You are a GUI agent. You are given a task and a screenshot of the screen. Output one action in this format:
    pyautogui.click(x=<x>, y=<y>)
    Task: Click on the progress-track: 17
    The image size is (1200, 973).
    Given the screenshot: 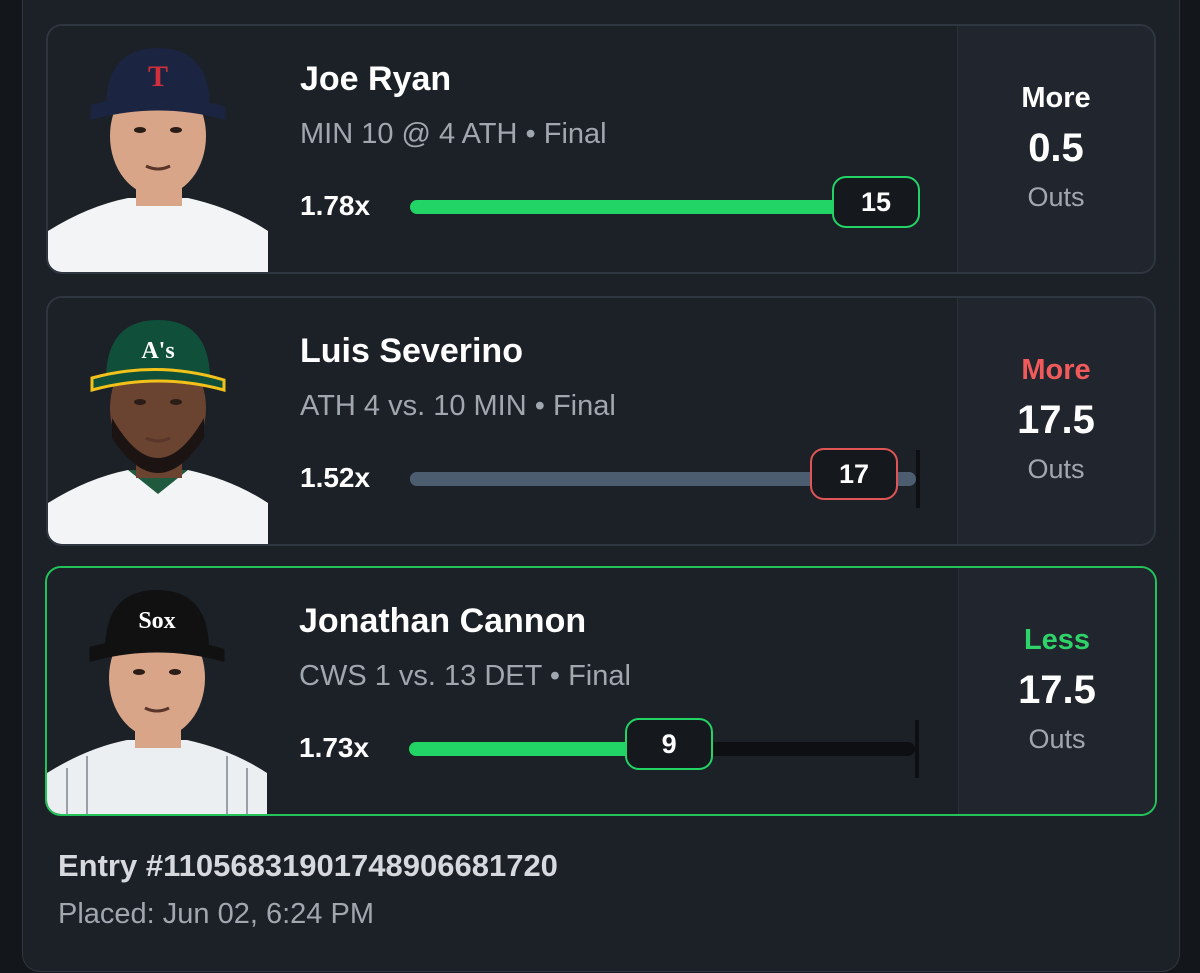 What is the action you would take?
    pyautogui.click(x=665, y=478)
    